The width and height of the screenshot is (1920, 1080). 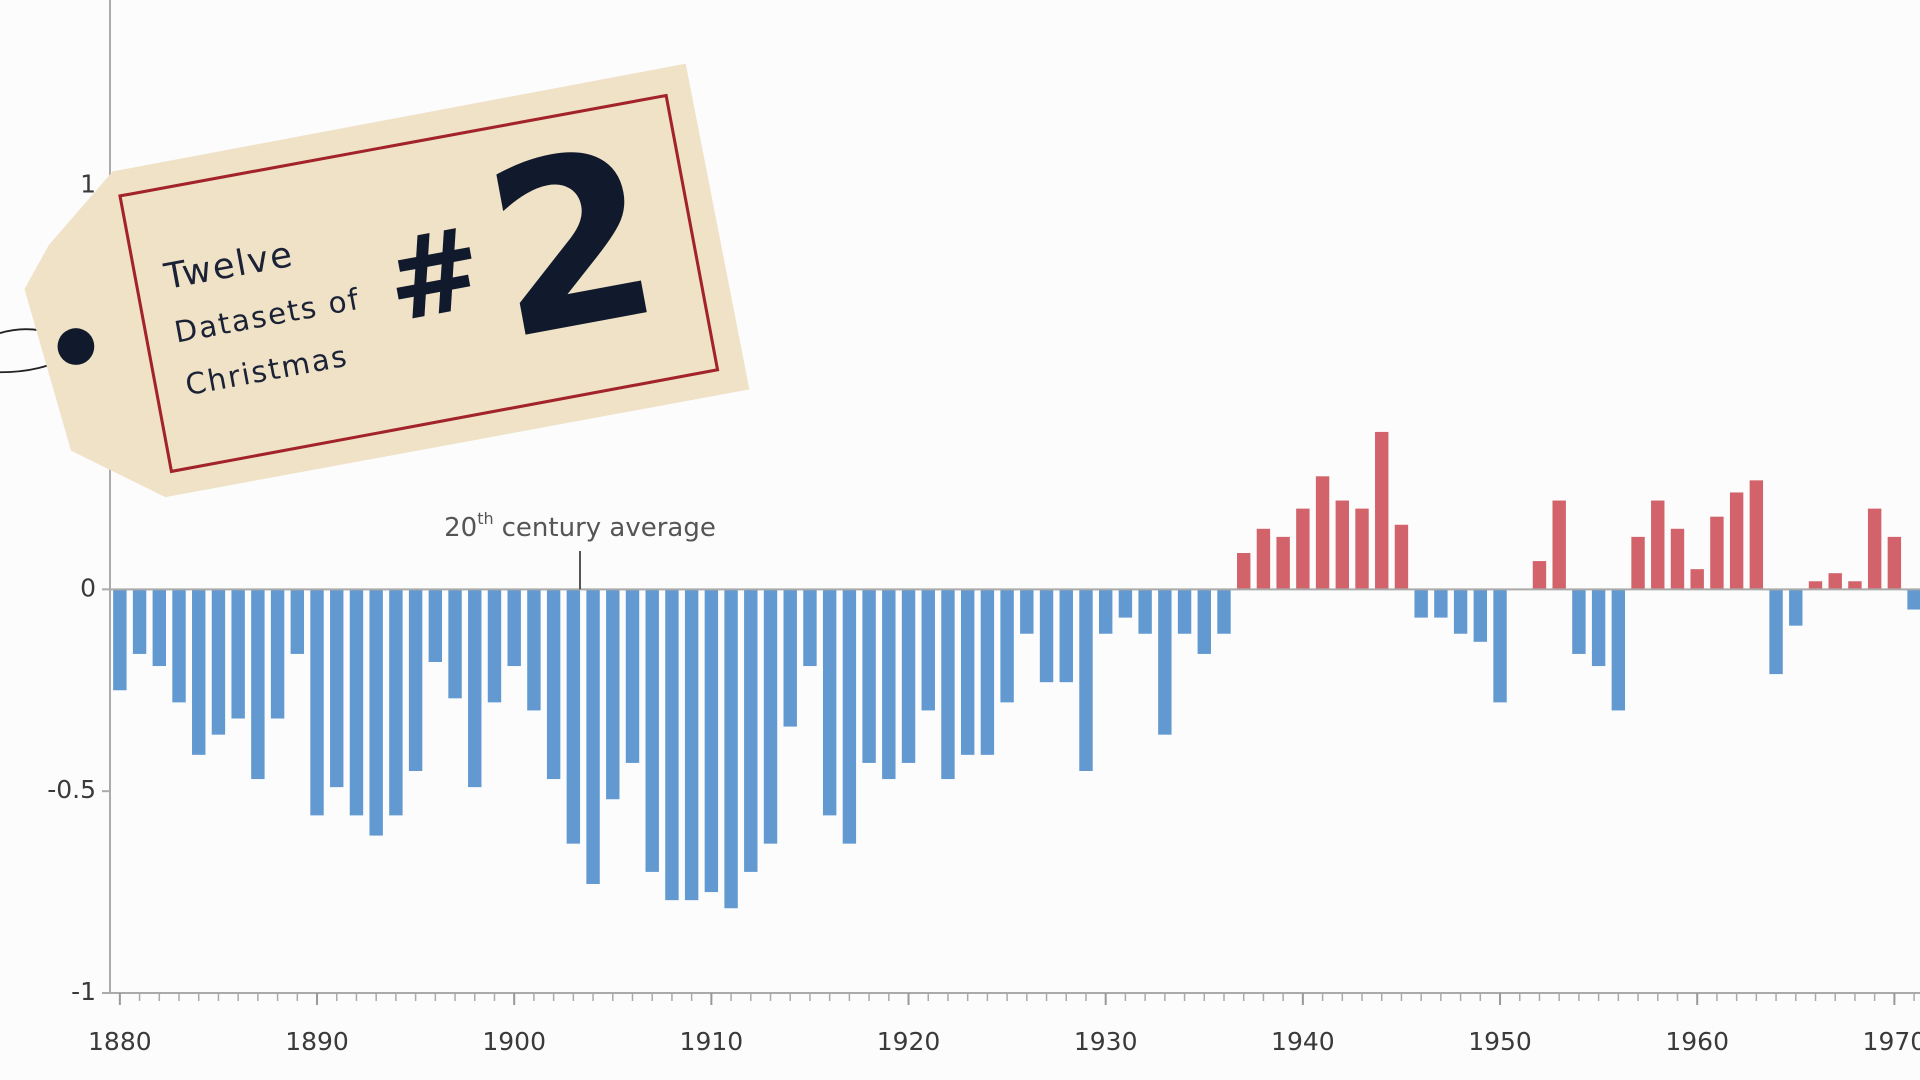 What do you see at coordinates (317, 1041) in the screenshot?
I see `x-tick-label: 1890` at bounding box center [317, 1041].